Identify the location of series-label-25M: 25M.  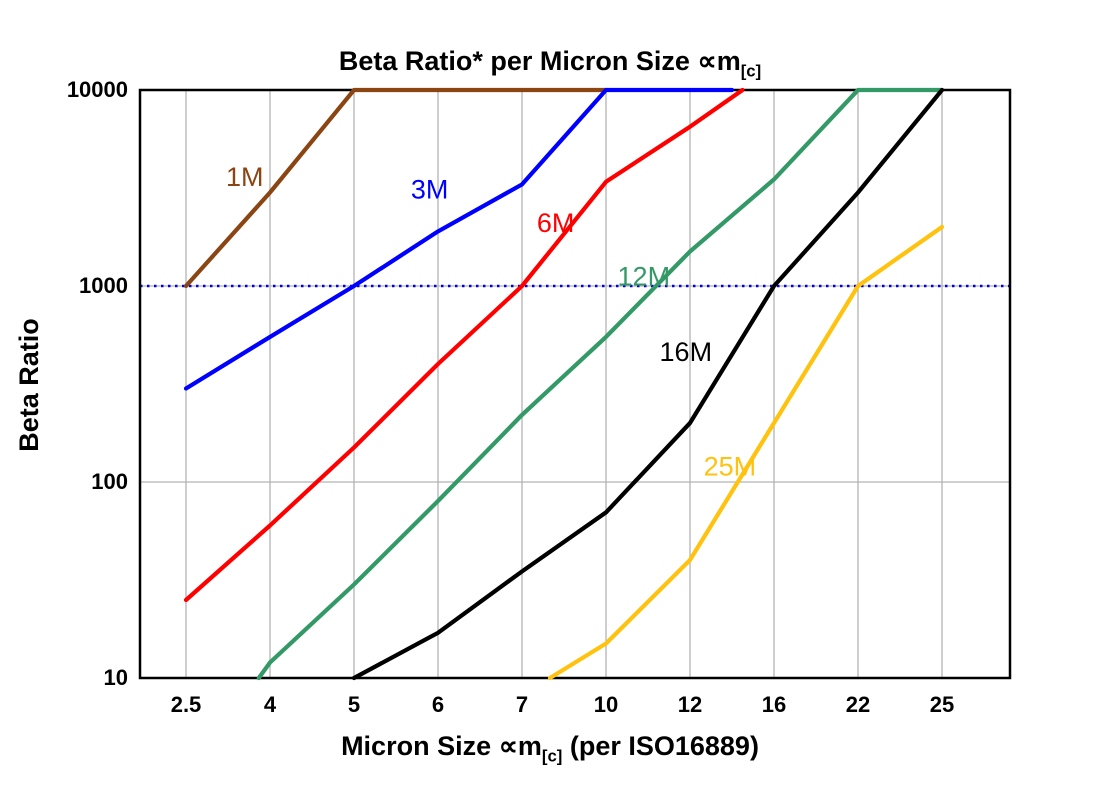
(730, 466).